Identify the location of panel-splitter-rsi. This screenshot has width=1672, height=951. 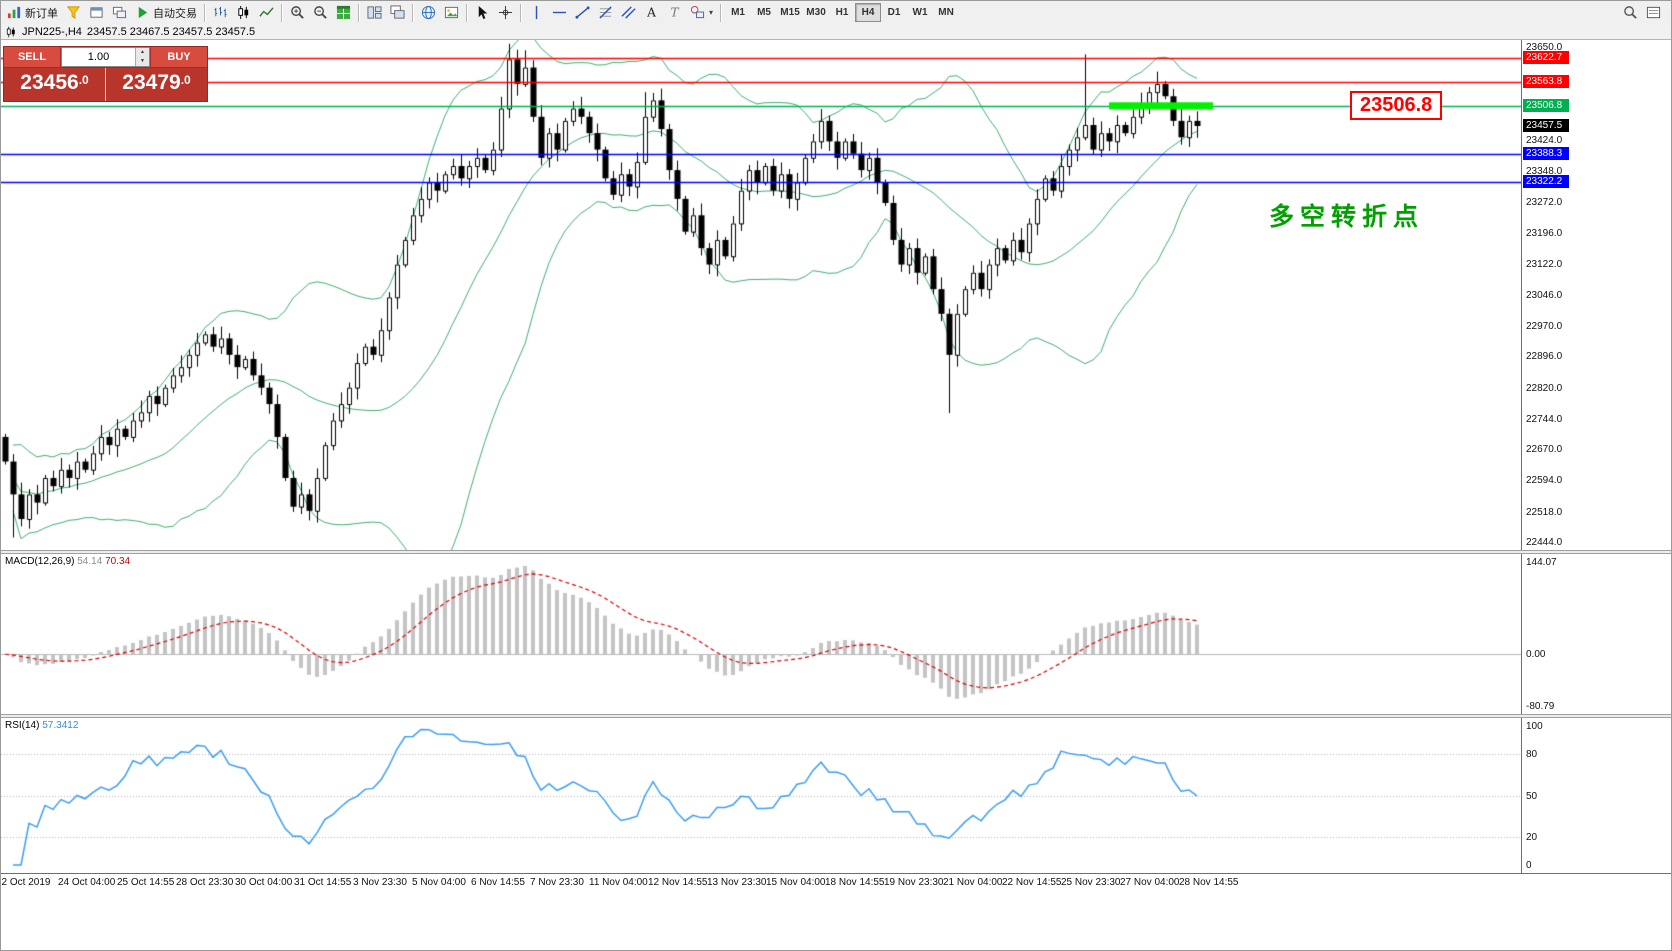
(836, 716).